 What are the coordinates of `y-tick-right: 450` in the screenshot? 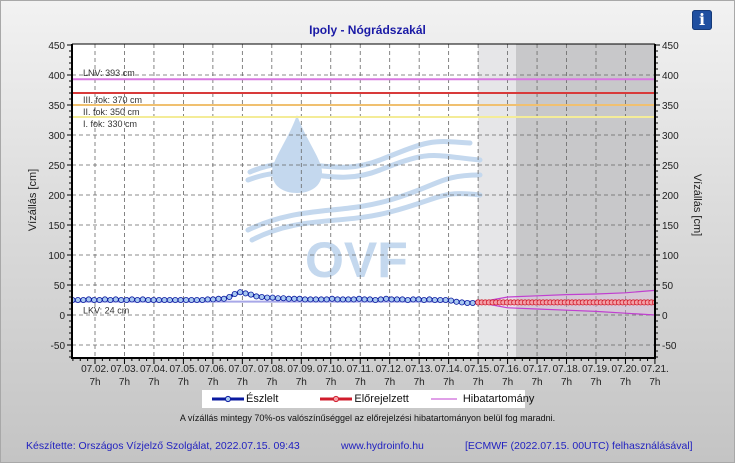 It's located at (670, 46).